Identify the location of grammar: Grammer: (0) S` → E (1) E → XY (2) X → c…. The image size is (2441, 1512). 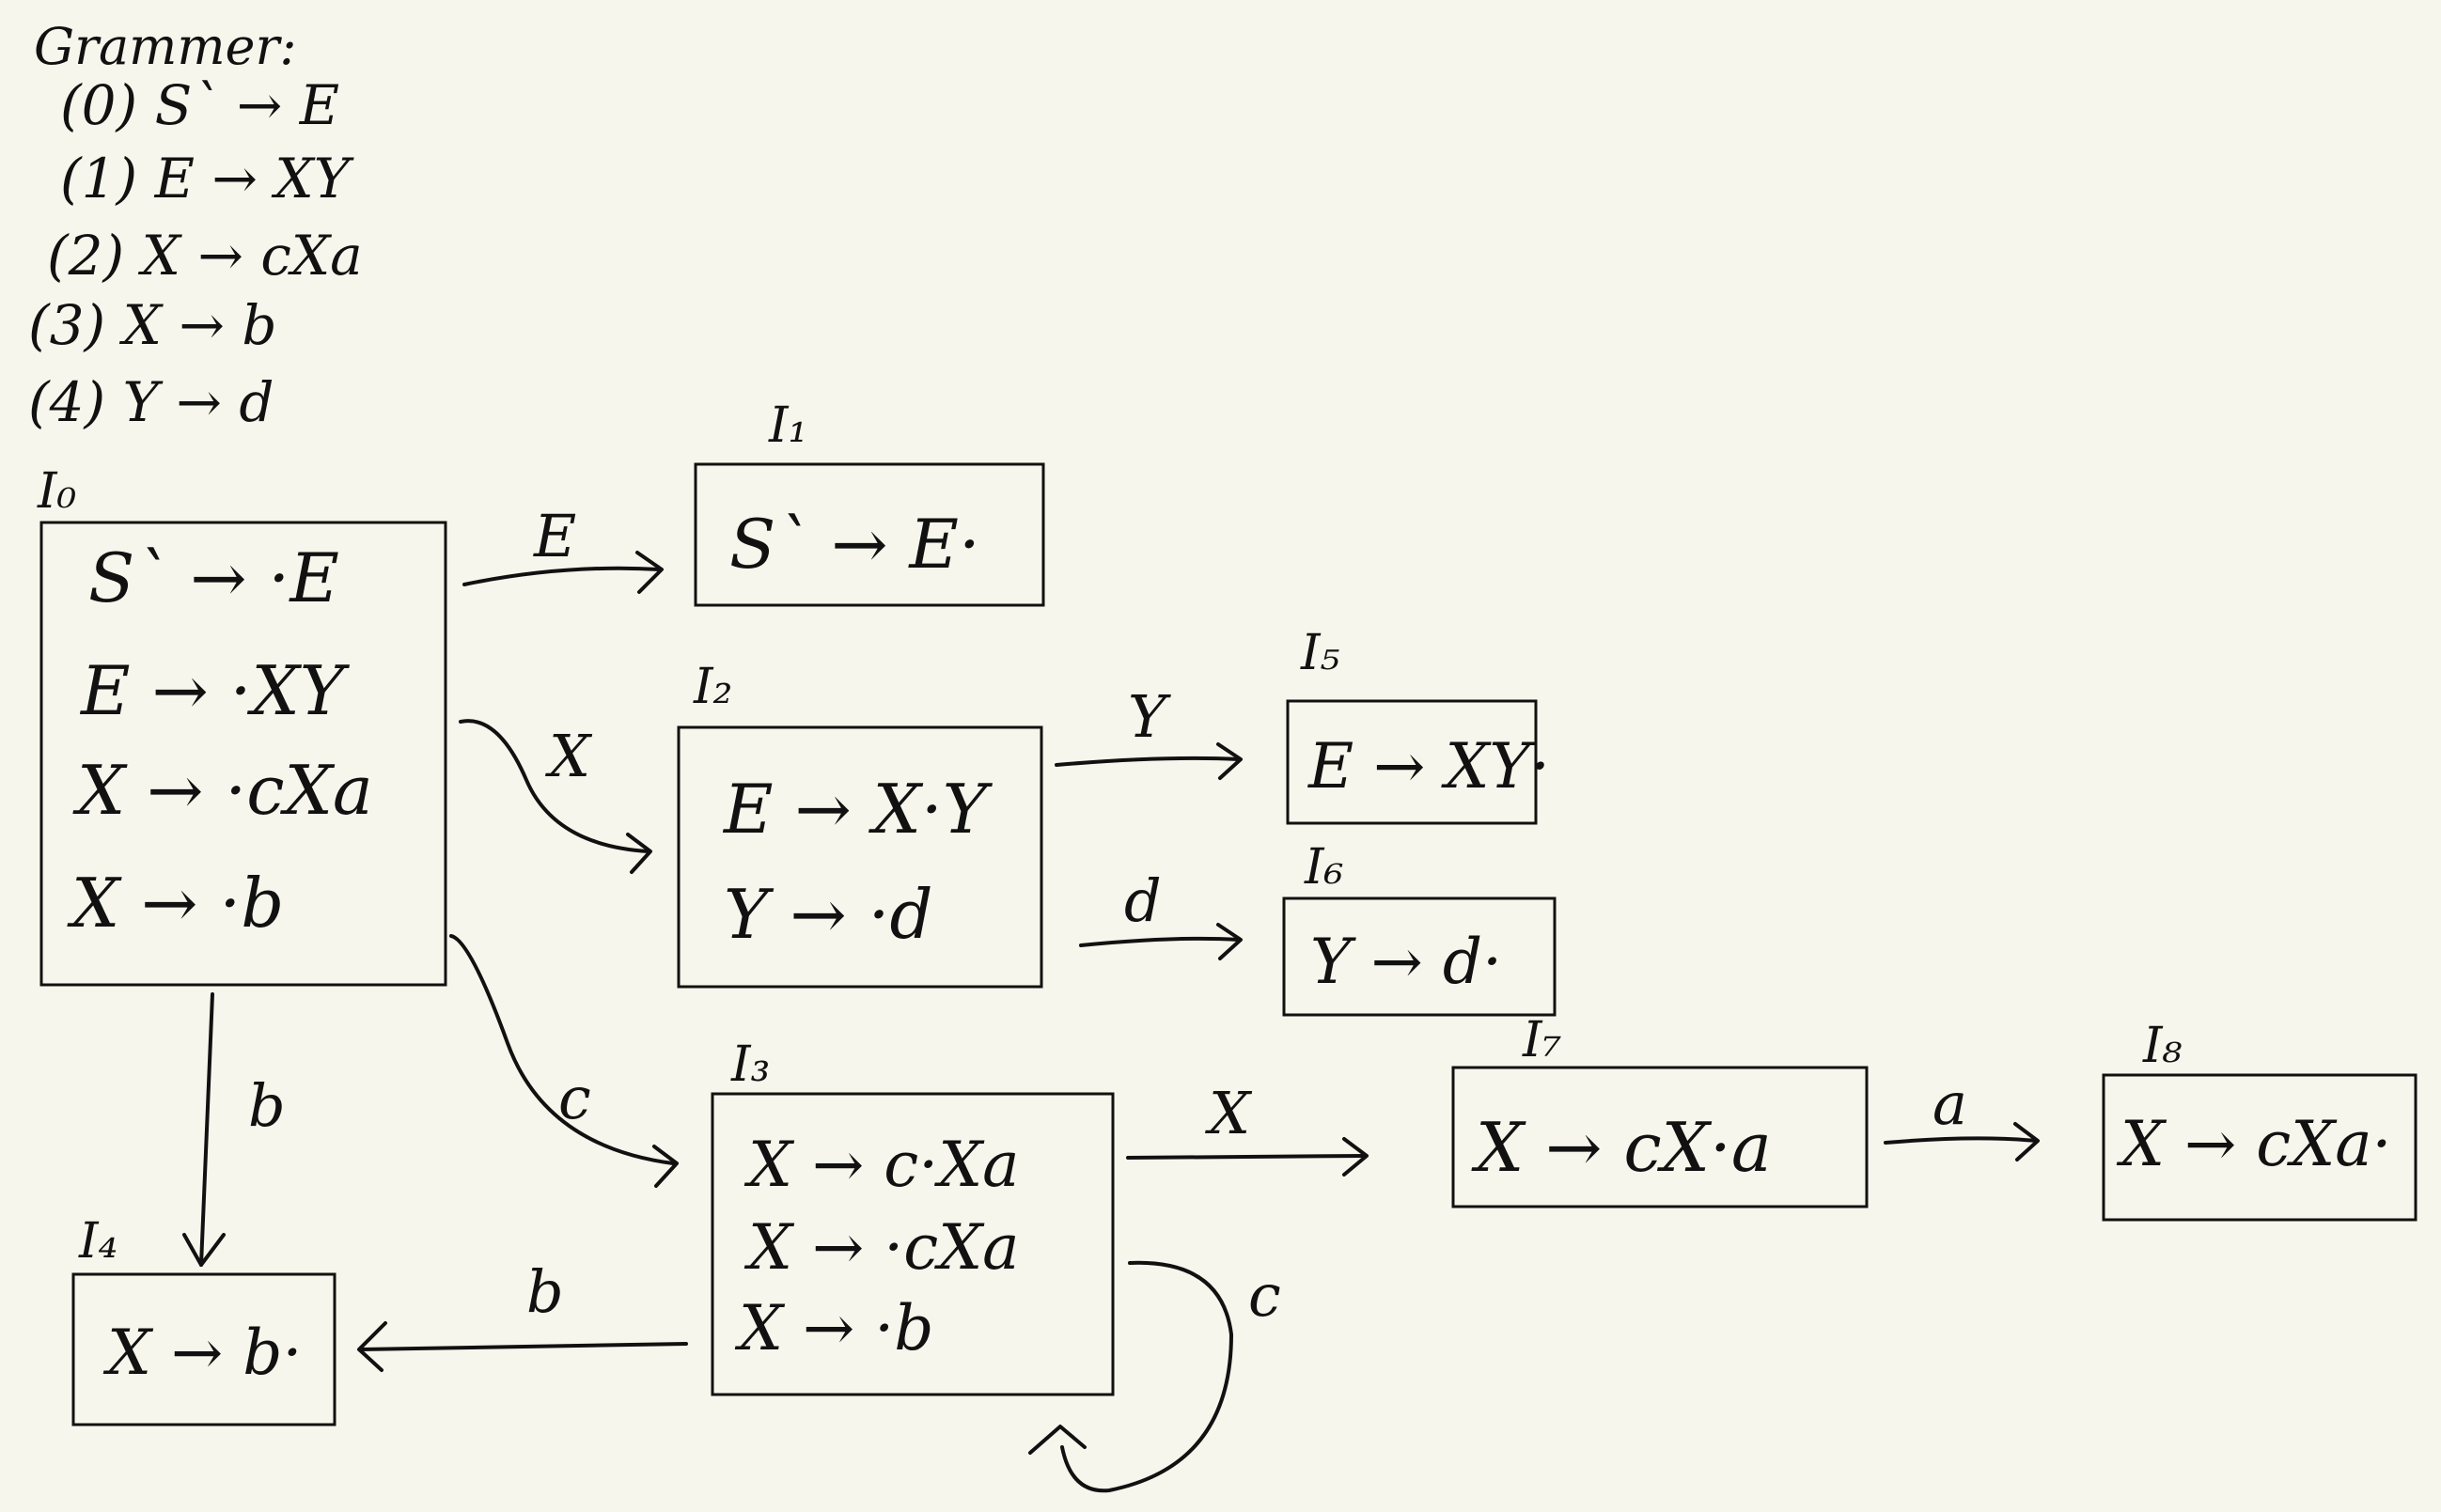
(195, 225).